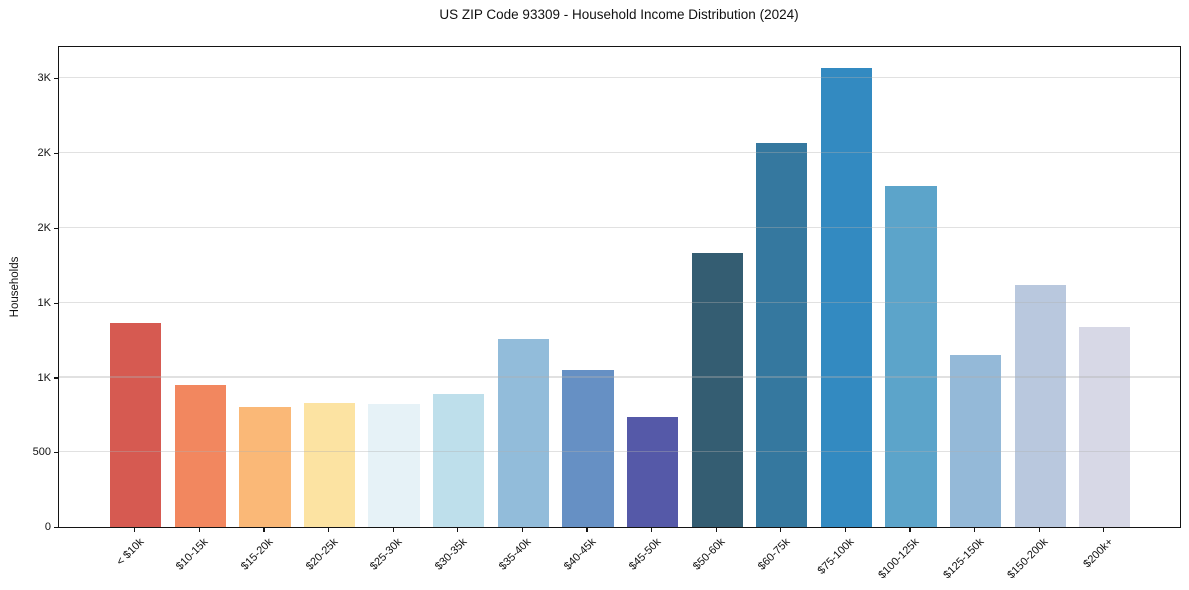 The height and width of the screenshot is (590, 1189). Describe the element at coordinates (523, 433) in the screenshot. I see `bar-$35-40k` at that location.